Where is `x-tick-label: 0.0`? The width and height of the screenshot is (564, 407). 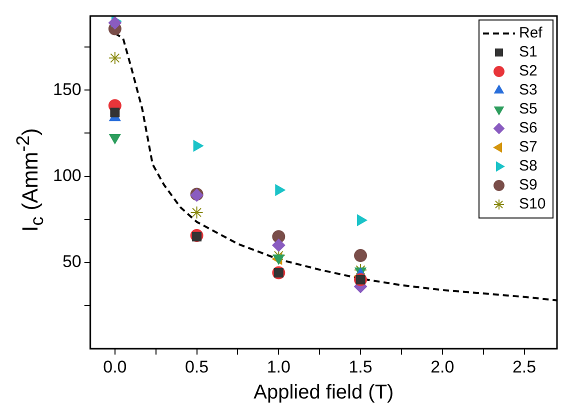 x-tick-label: 0.0 is located at coordinates (115, 366).